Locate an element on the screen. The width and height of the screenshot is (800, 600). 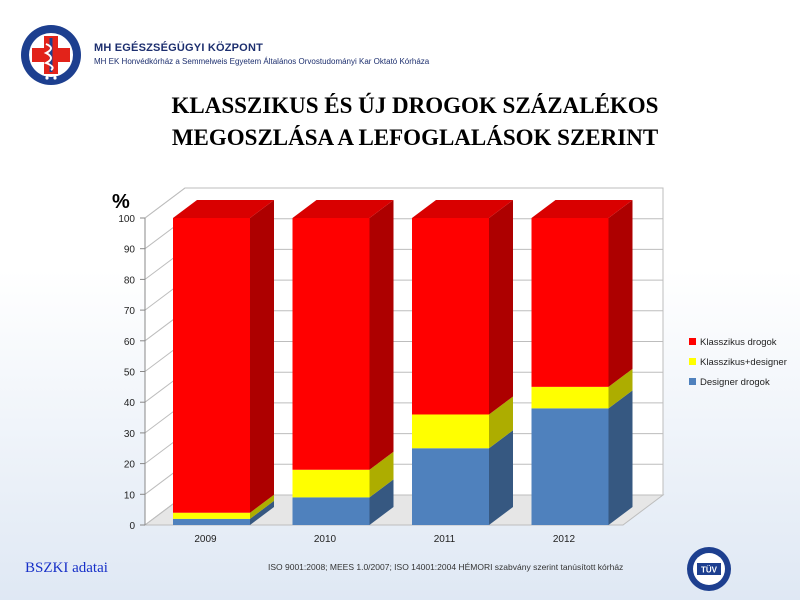
legend-label: Klasszikus+designer is located at coordinates (743, 362).